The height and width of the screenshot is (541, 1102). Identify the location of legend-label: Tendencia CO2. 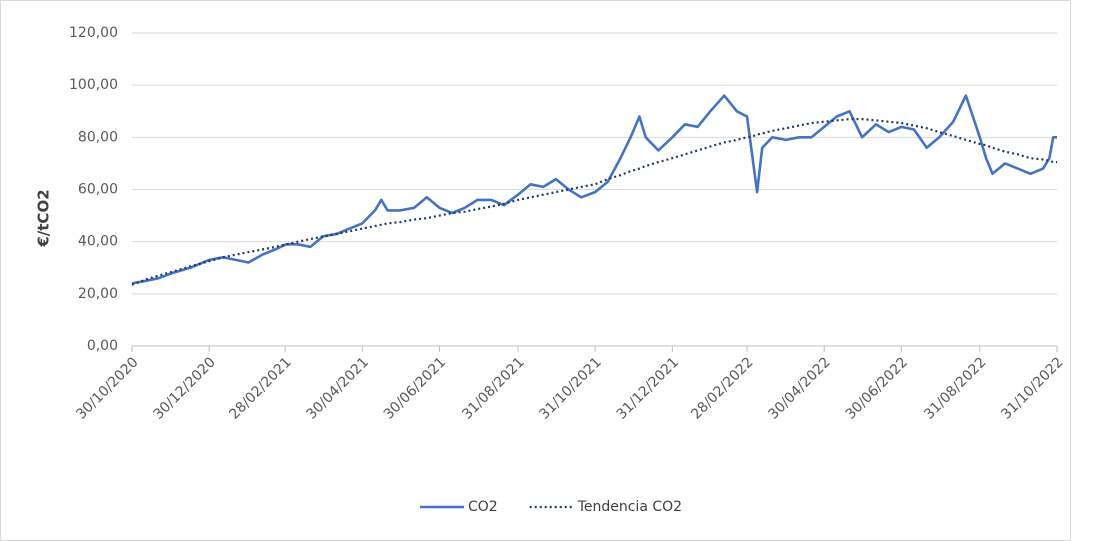
(629, 507).